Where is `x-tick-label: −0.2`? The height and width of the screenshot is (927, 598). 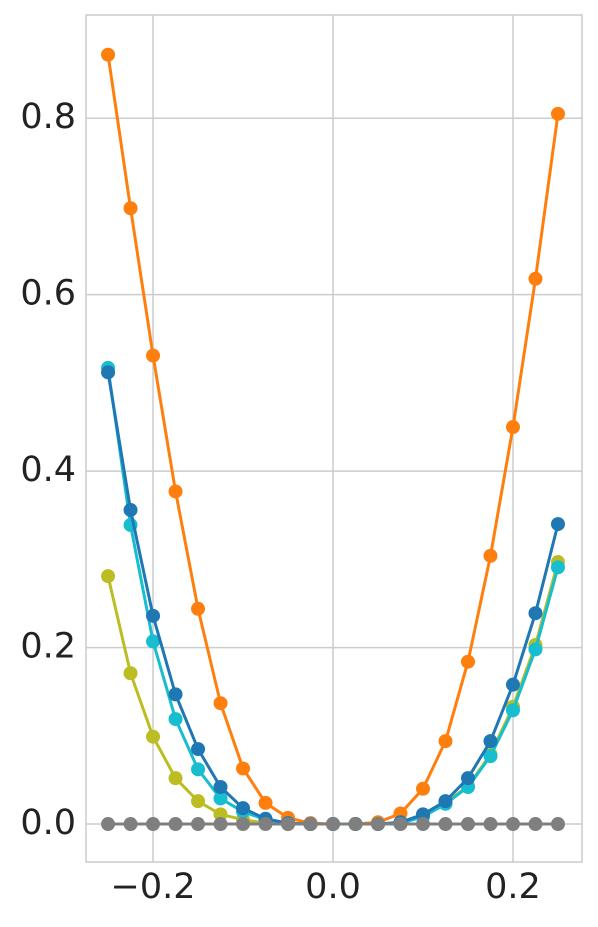 x-tick-label: −0.2 is located at coordinates (153, 887).